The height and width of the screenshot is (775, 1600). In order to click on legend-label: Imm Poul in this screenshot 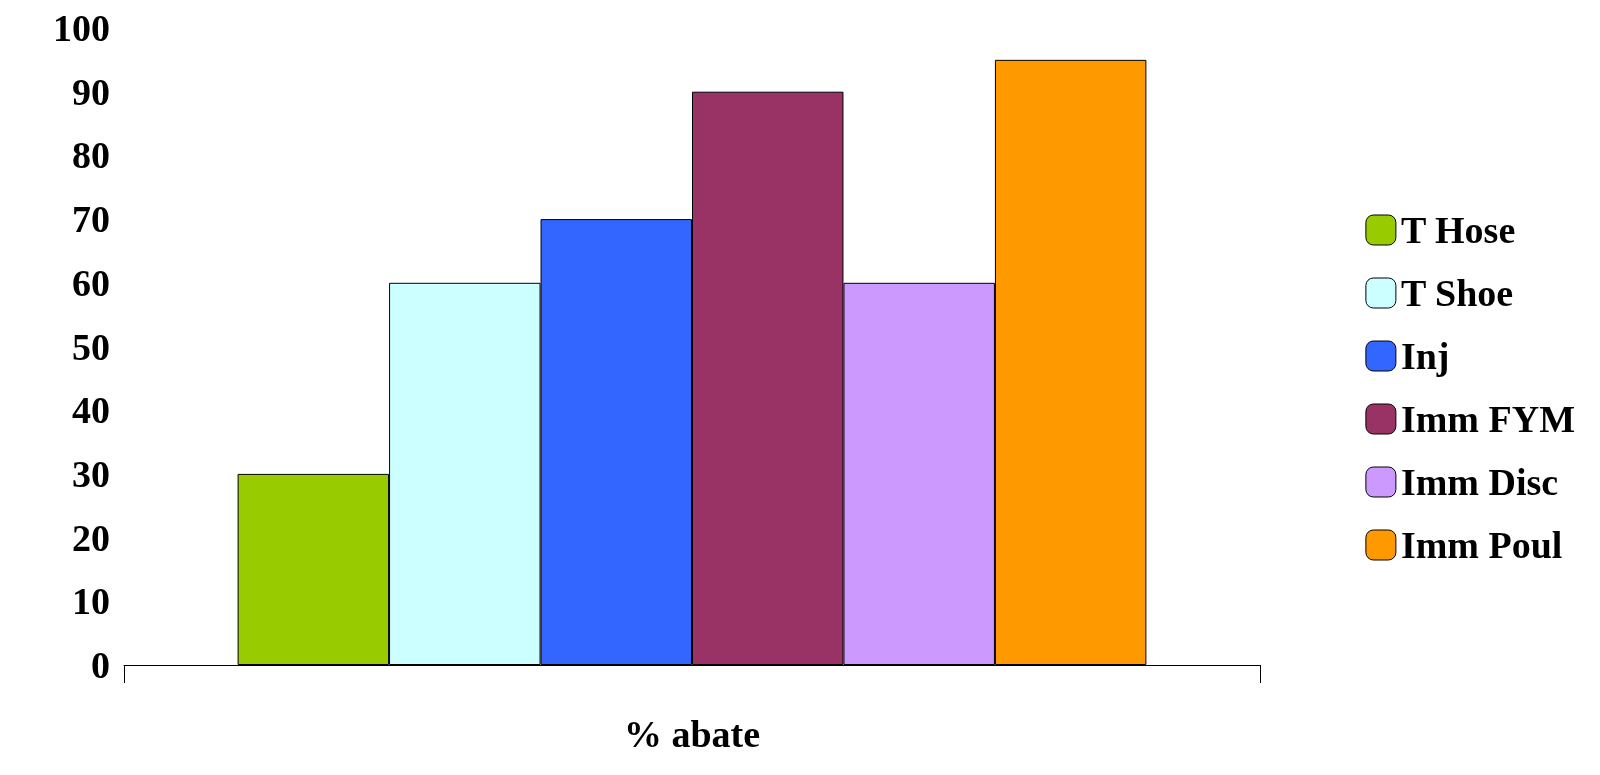, I will do `click(1481, 545)`.